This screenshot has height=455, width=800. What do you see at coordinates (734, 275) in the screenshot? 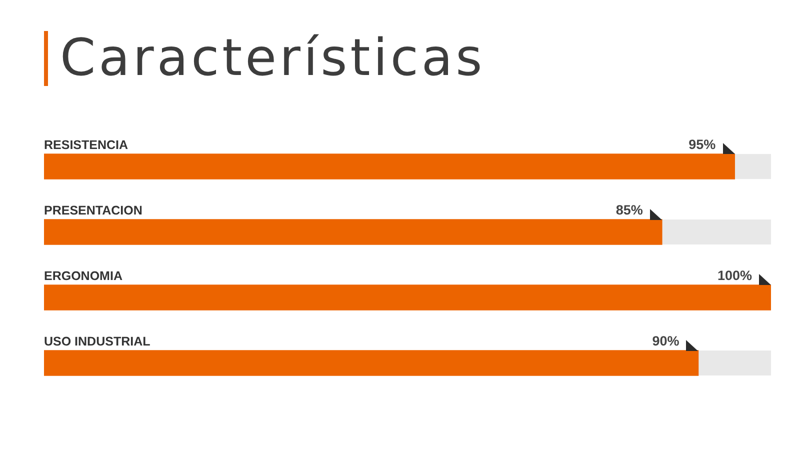
I see `data-label: 100%` at bounding box center [734, 275].